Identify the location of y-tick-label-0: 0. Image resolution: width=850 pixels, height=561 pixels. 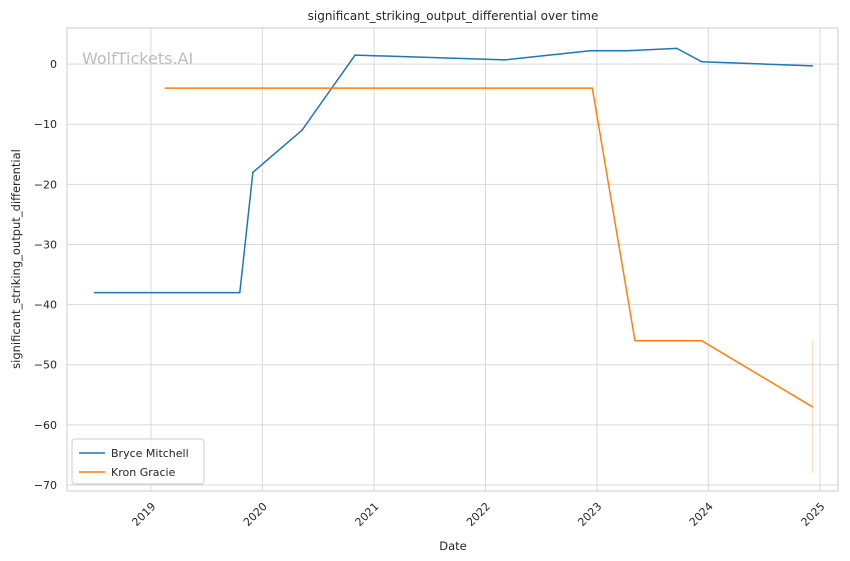
(53, 64).